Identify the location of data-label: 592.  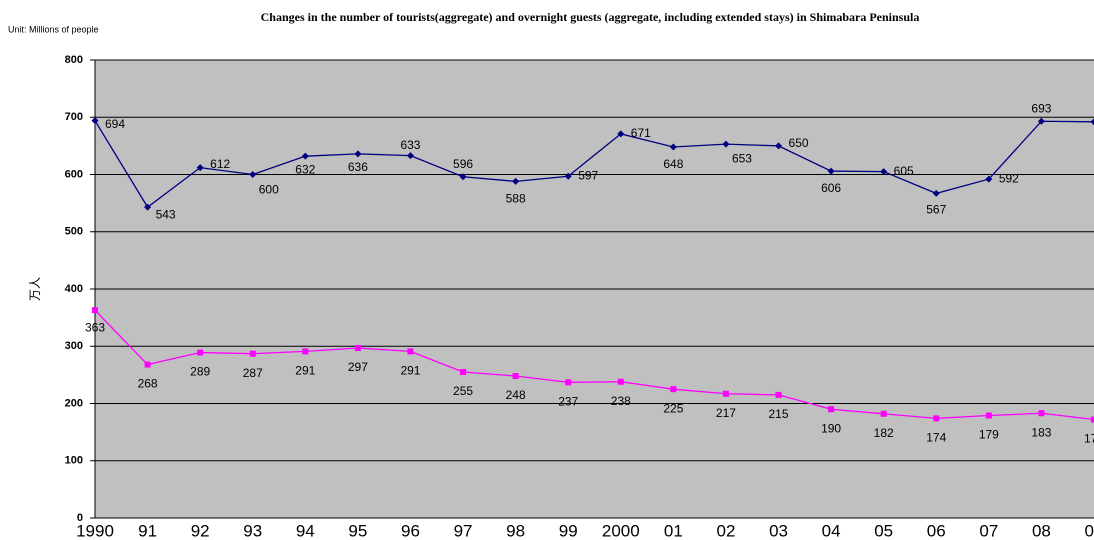
(1009, 178).